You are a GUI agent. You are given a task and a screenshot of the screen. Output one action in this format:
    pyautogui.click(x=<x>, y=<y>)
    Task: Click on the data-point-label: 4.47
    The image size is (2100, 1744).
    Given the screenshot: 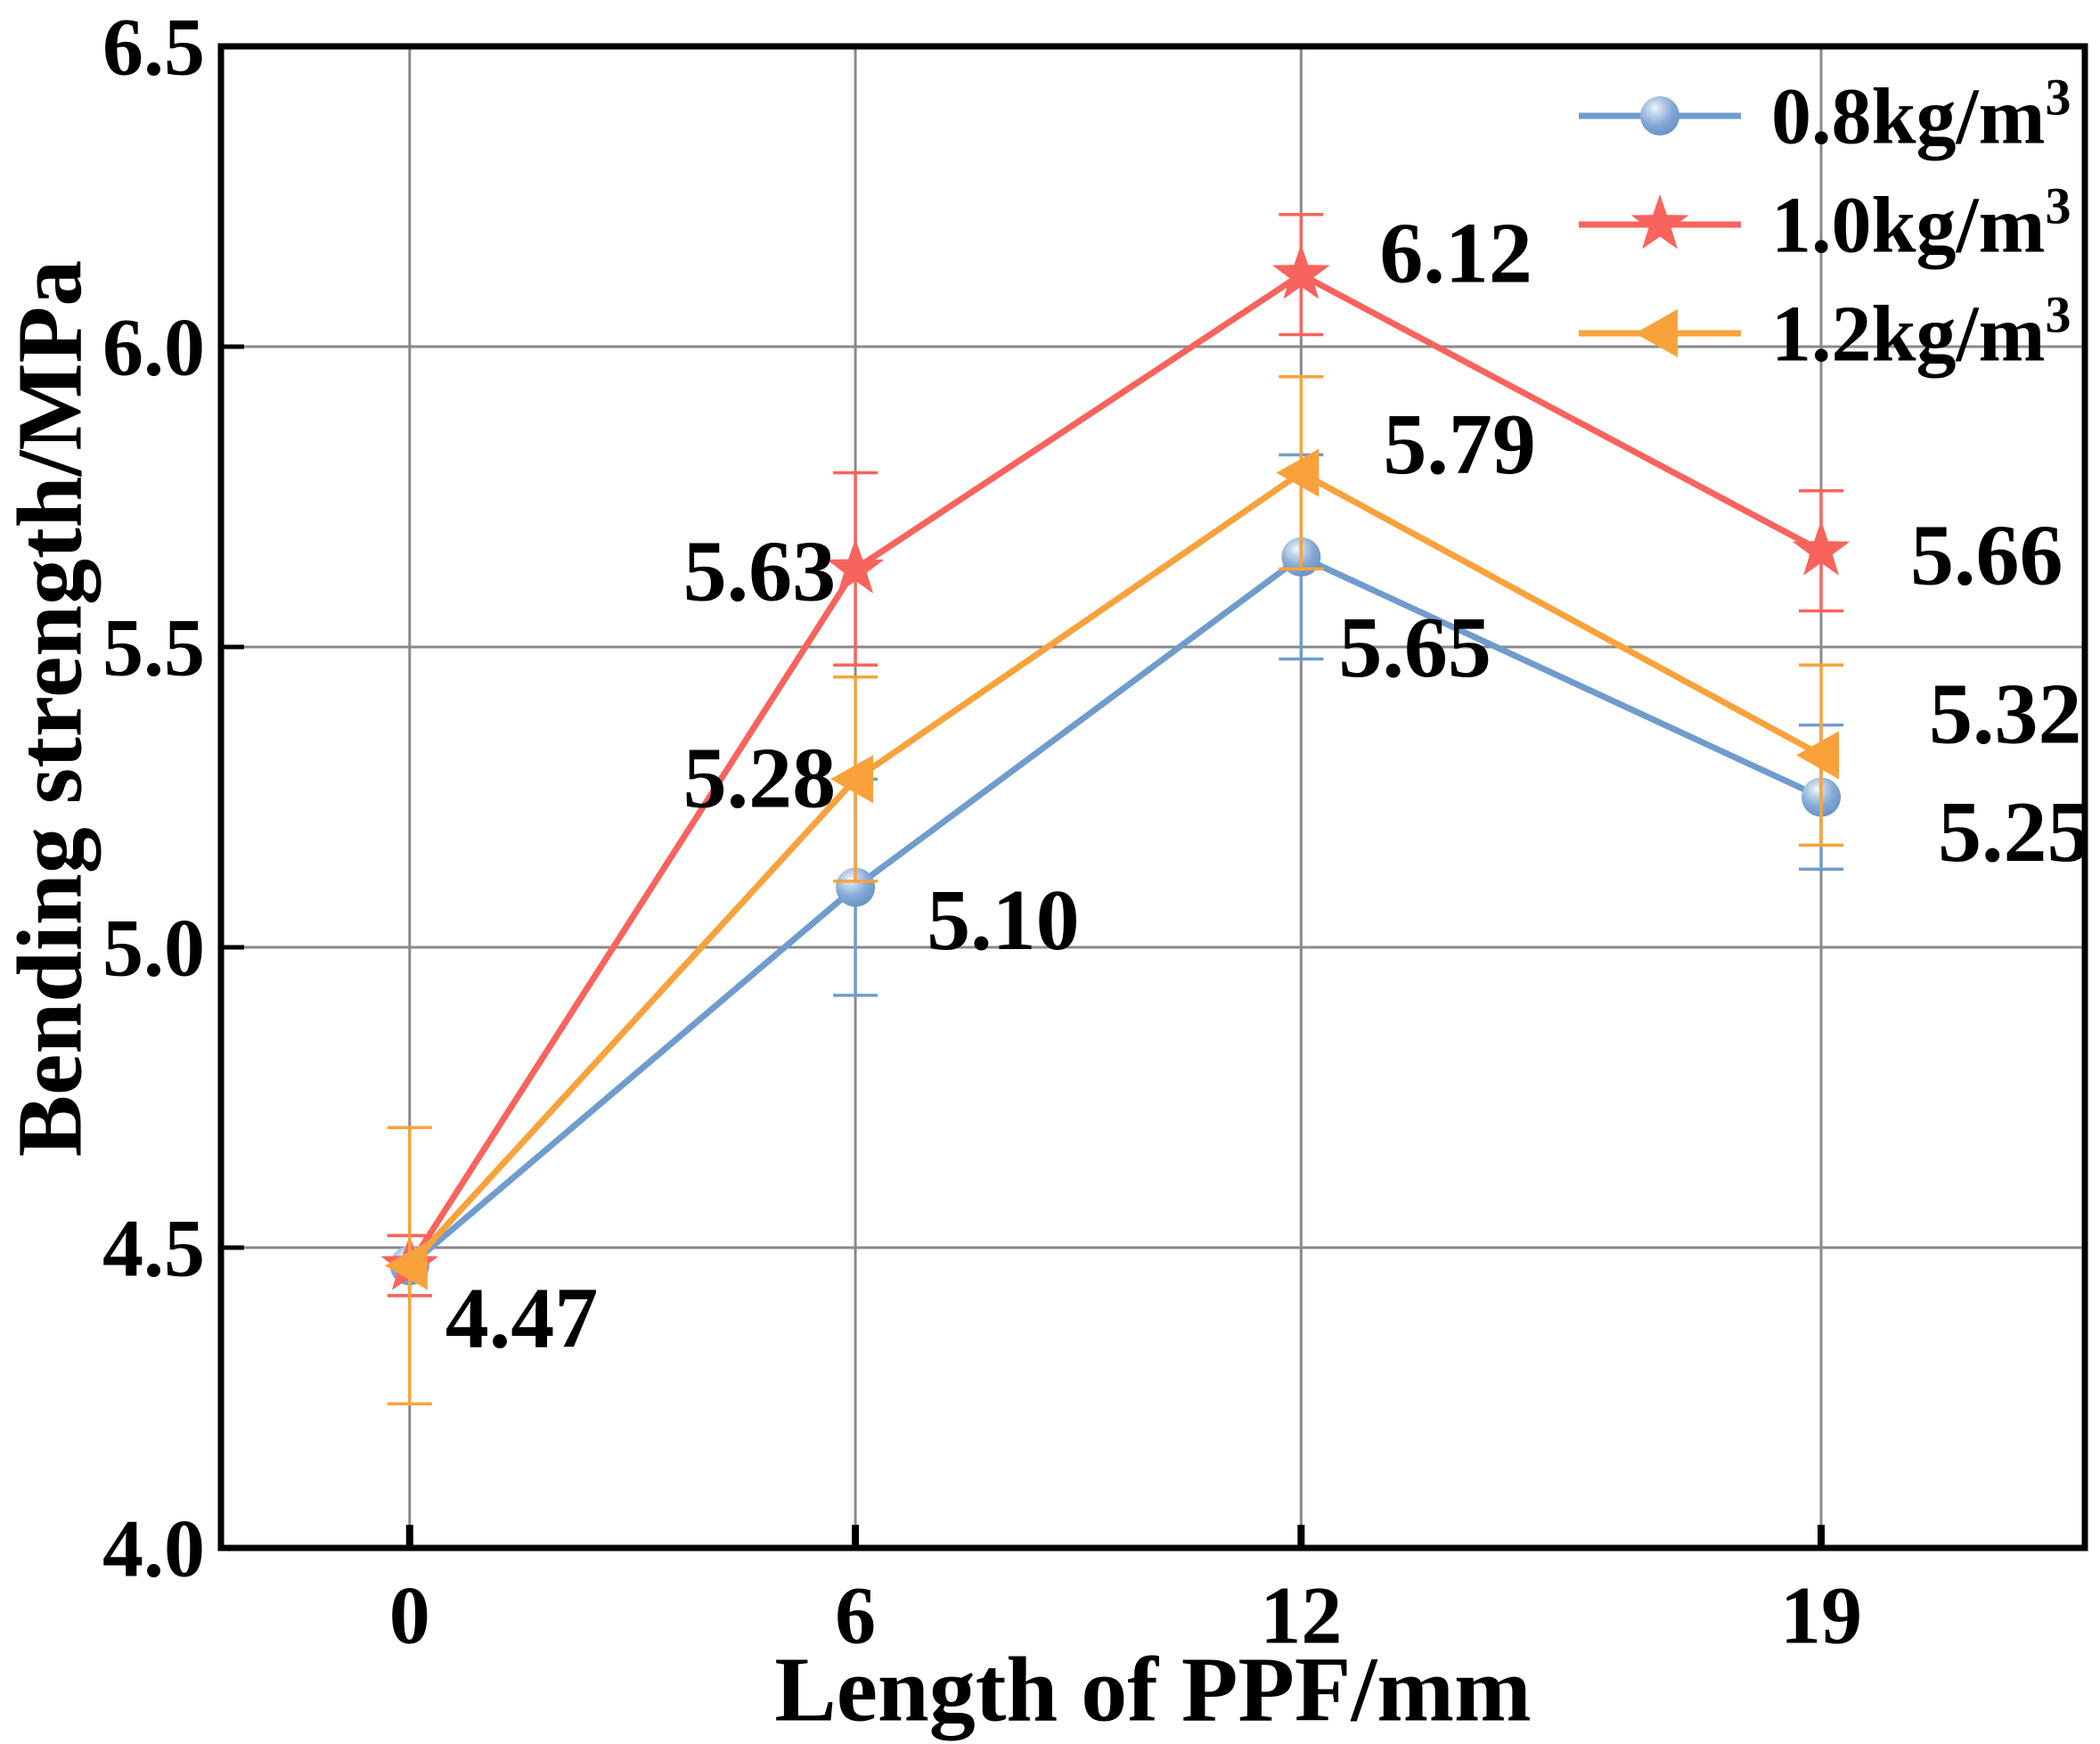 What is the action you would take?
    pyautogui.click(x=522, y=1319)
    